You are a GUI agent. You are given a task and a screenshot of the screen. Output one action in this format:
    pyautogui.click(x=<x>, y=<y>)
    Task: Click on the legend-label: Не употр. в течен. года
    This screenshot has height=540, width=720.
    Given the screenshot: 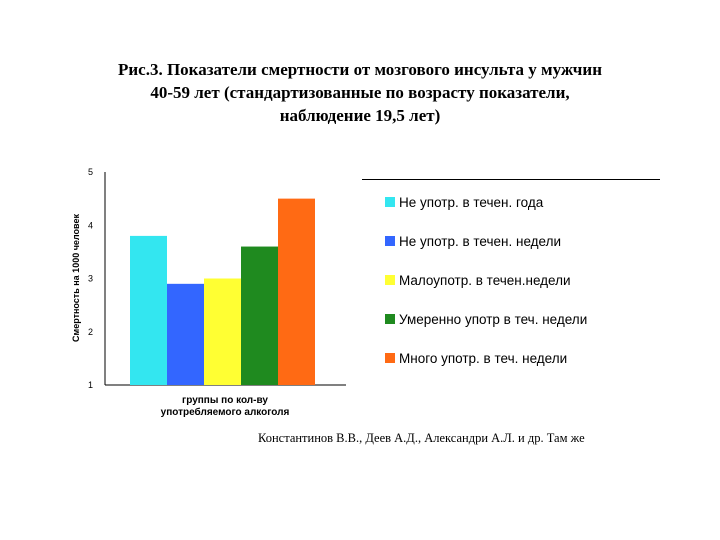 What is the action you would take?
    pyautogui.click(x=471, y=202)
    